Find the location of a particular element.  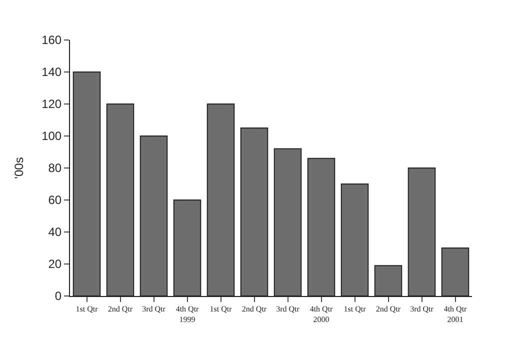

x-tick-label: 4th Qtr 1999 is located at coordinates (188, 314).